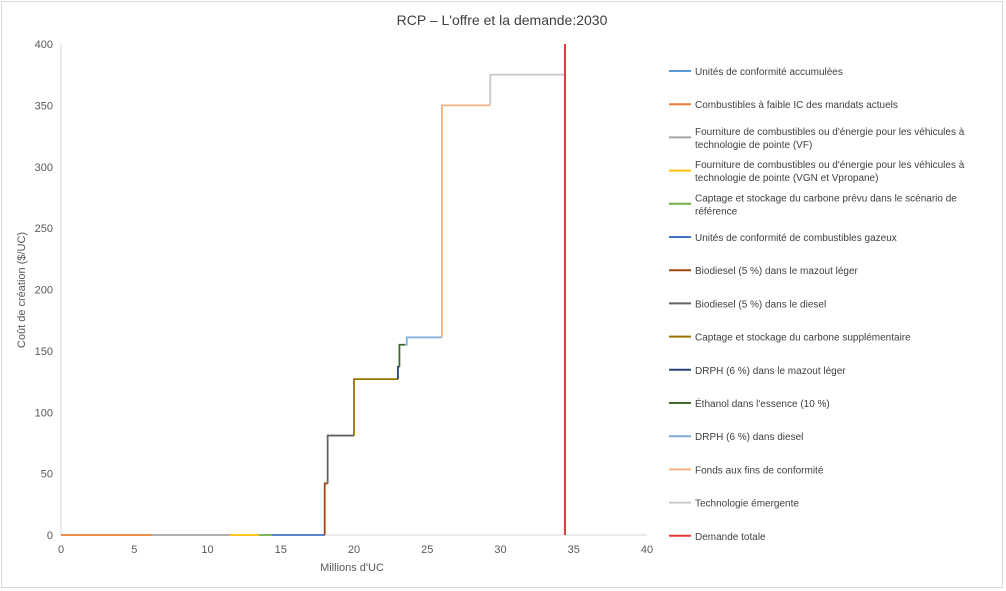  What do you see at coordinates (352, 568) in the screenshot?
I see `x-axis-title: Millions d'UC` at bounding box center [352, 568].